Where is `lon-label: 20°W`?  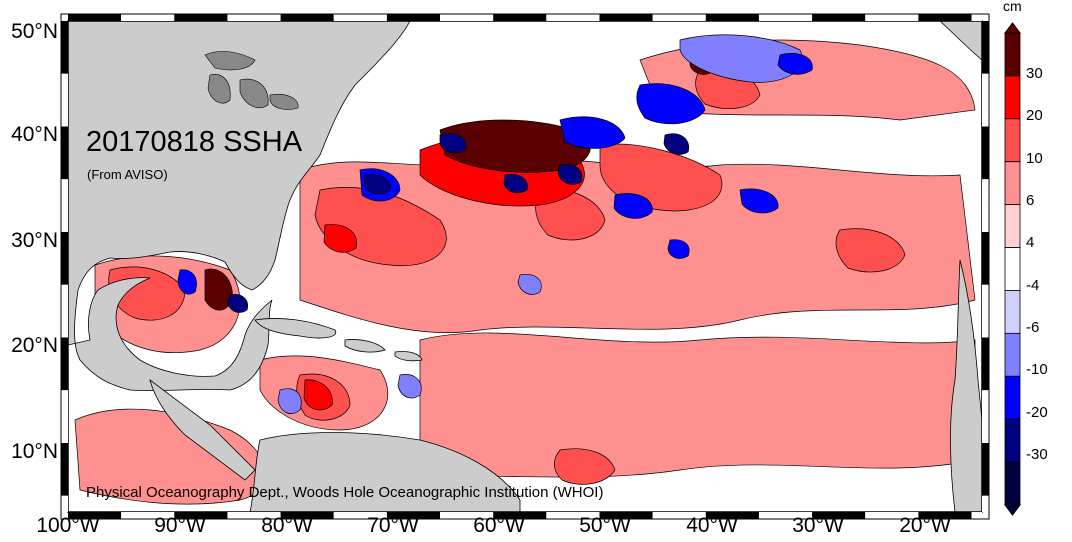 lon-label: 20°W is located at coordinates (925, 525).